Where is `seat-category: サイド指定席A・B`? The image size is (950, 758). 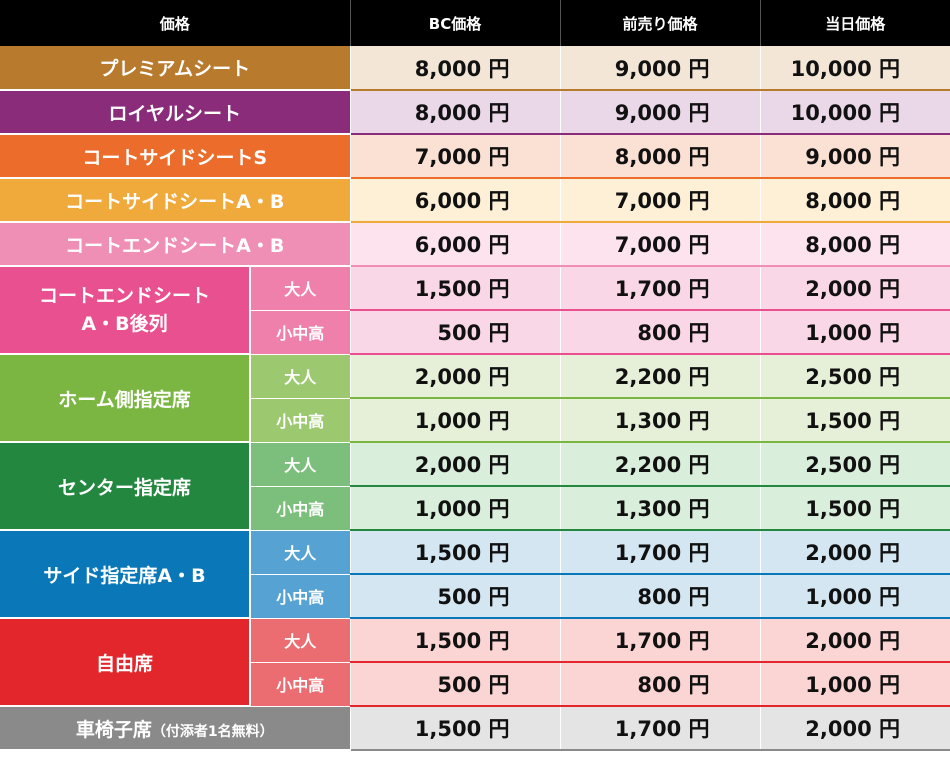
seat-category: サイド指定席A・B is located at coordinates (125, 574).